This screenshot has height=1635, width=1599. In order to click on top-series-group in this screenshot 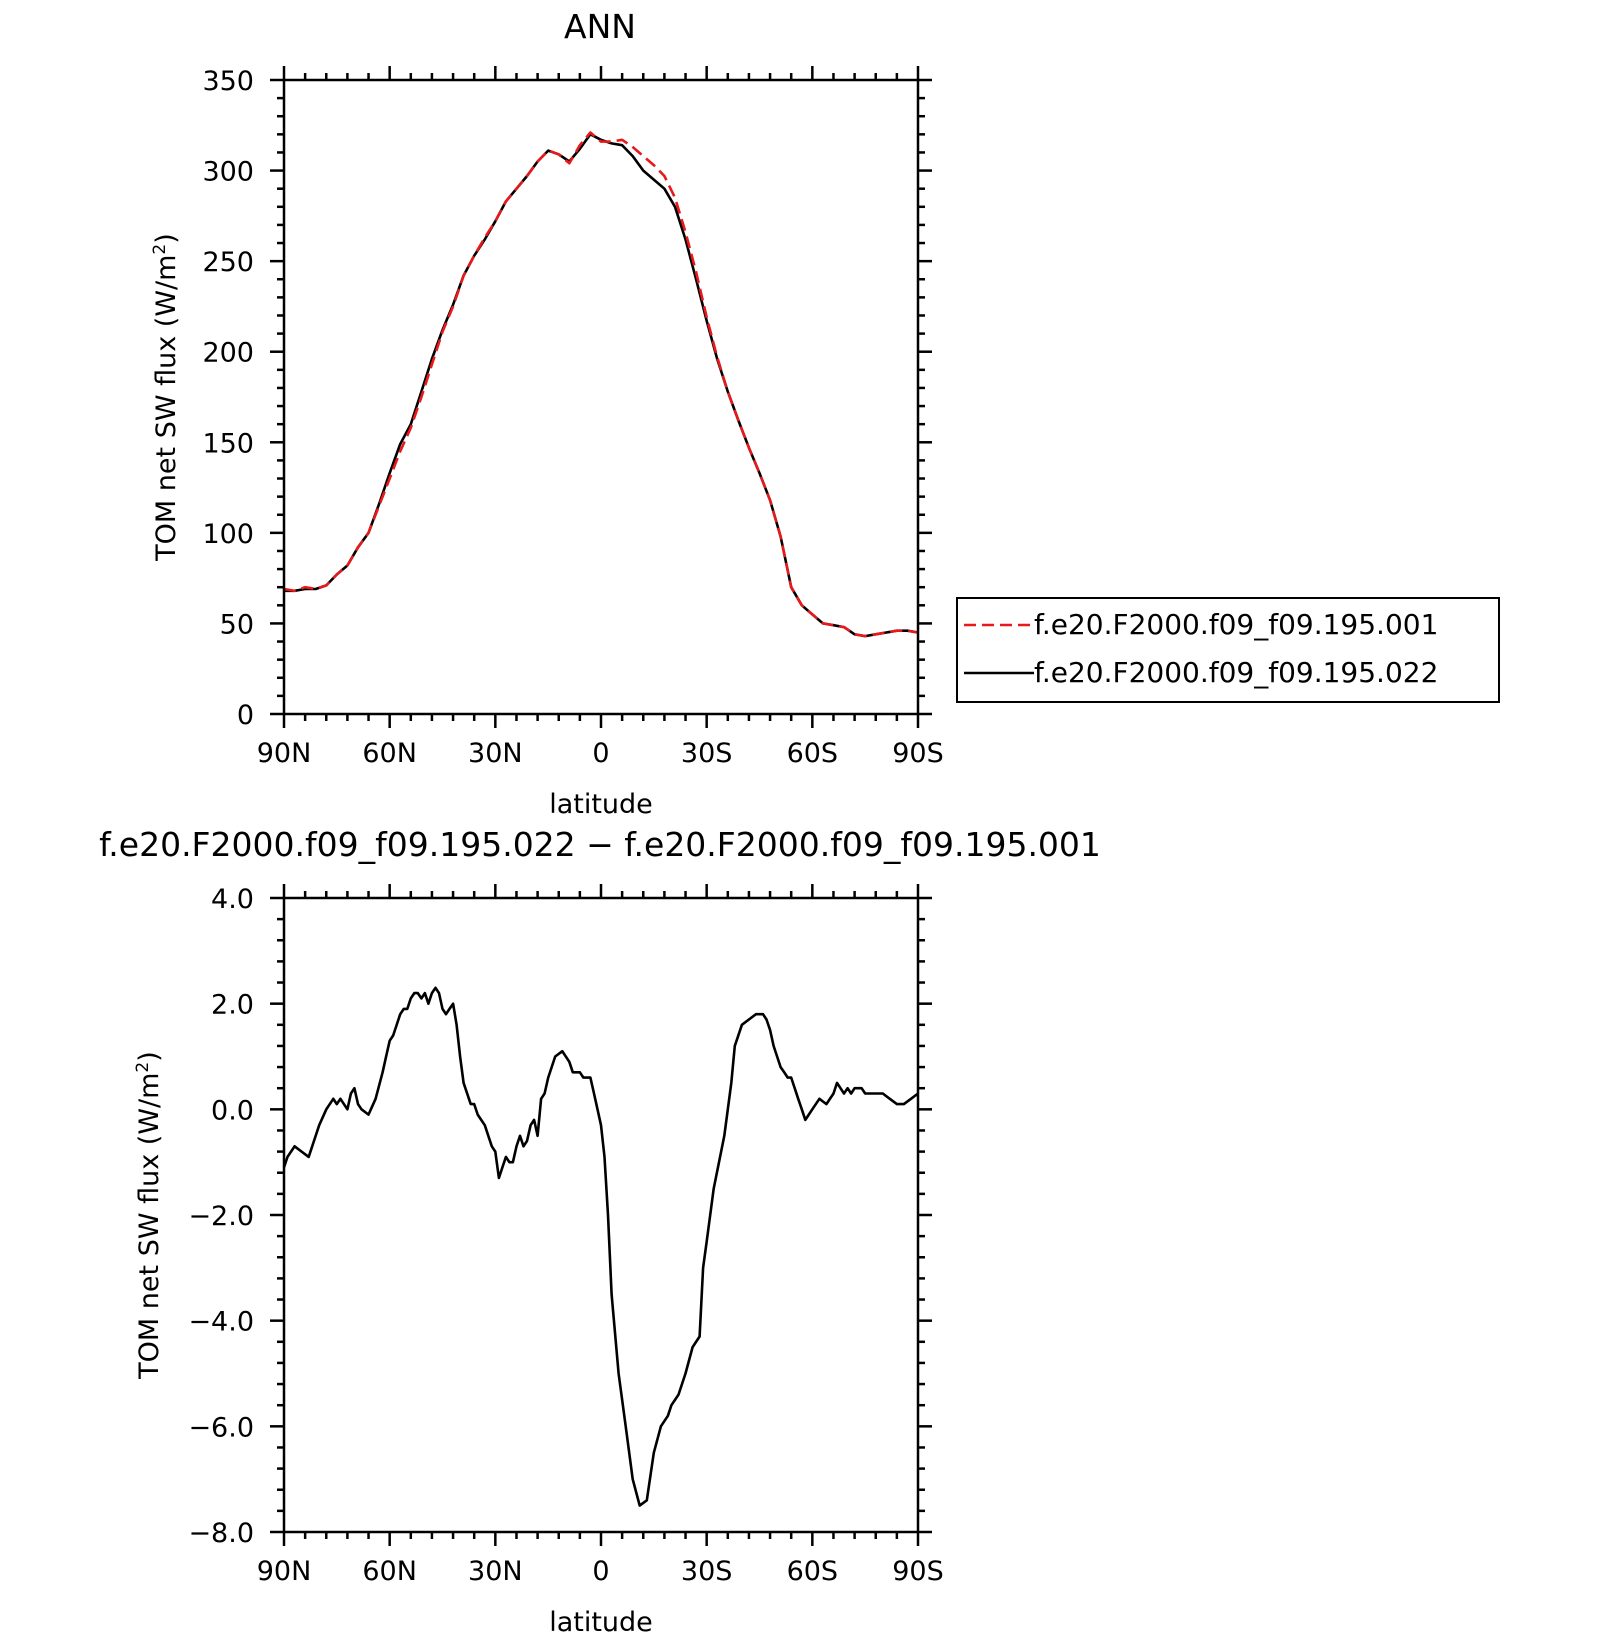, I will do `click(601, 384)`.